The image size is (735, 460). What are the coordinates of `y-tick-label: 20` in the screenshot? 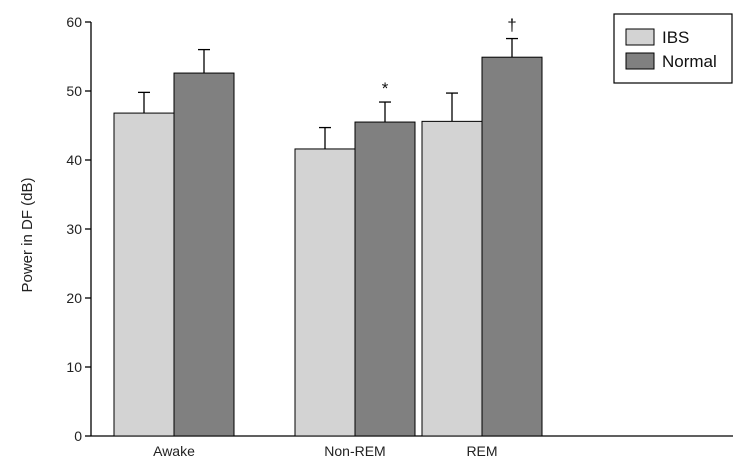 It's located at (74, 298).